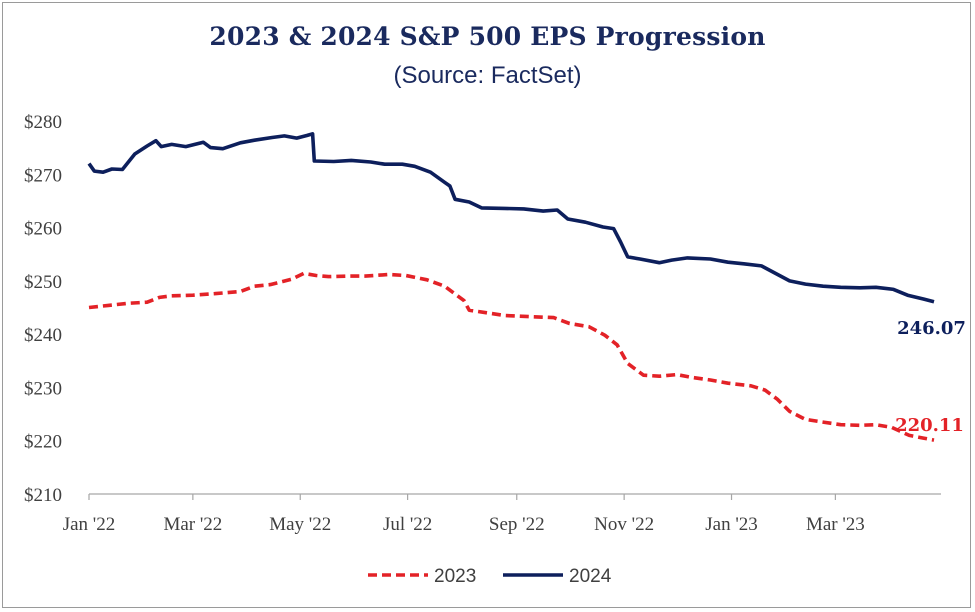 The width and height of the screenshot is (975, 612). Describe the element at coordinates (300, 524) in the screenshot. I see `x-tick-label: May '22` at that location.